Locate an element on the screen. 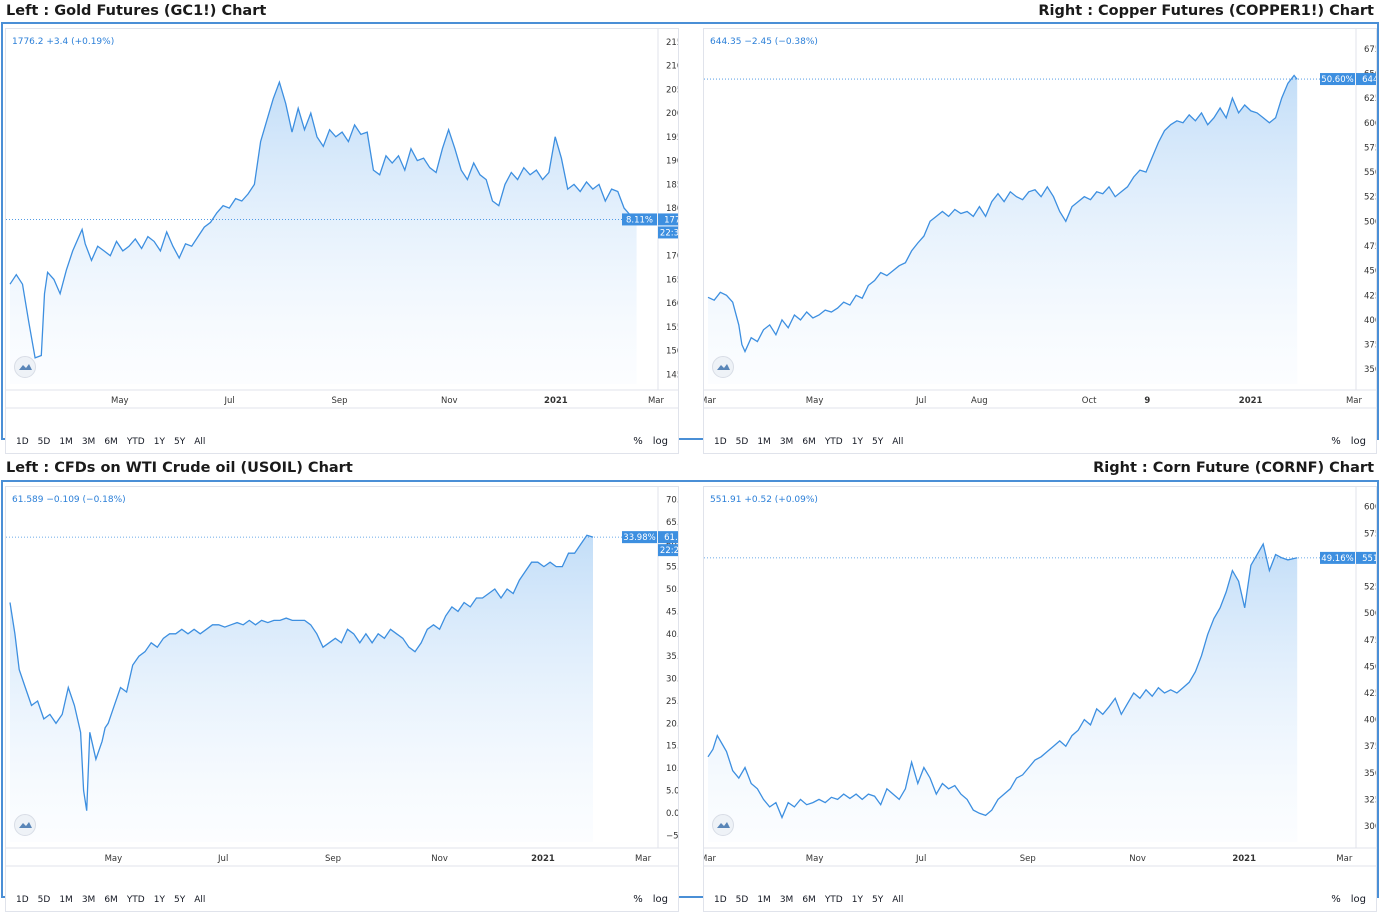  percent-label: 8.11% is located at coordinates (639, 220).